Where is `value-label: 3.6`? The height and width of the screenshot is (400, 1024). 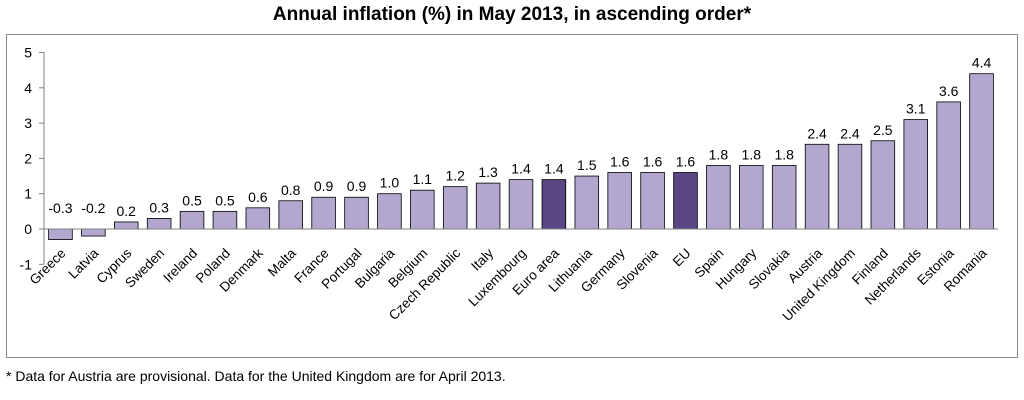 value-label: 3.6 is located at coordinates (949, 91).